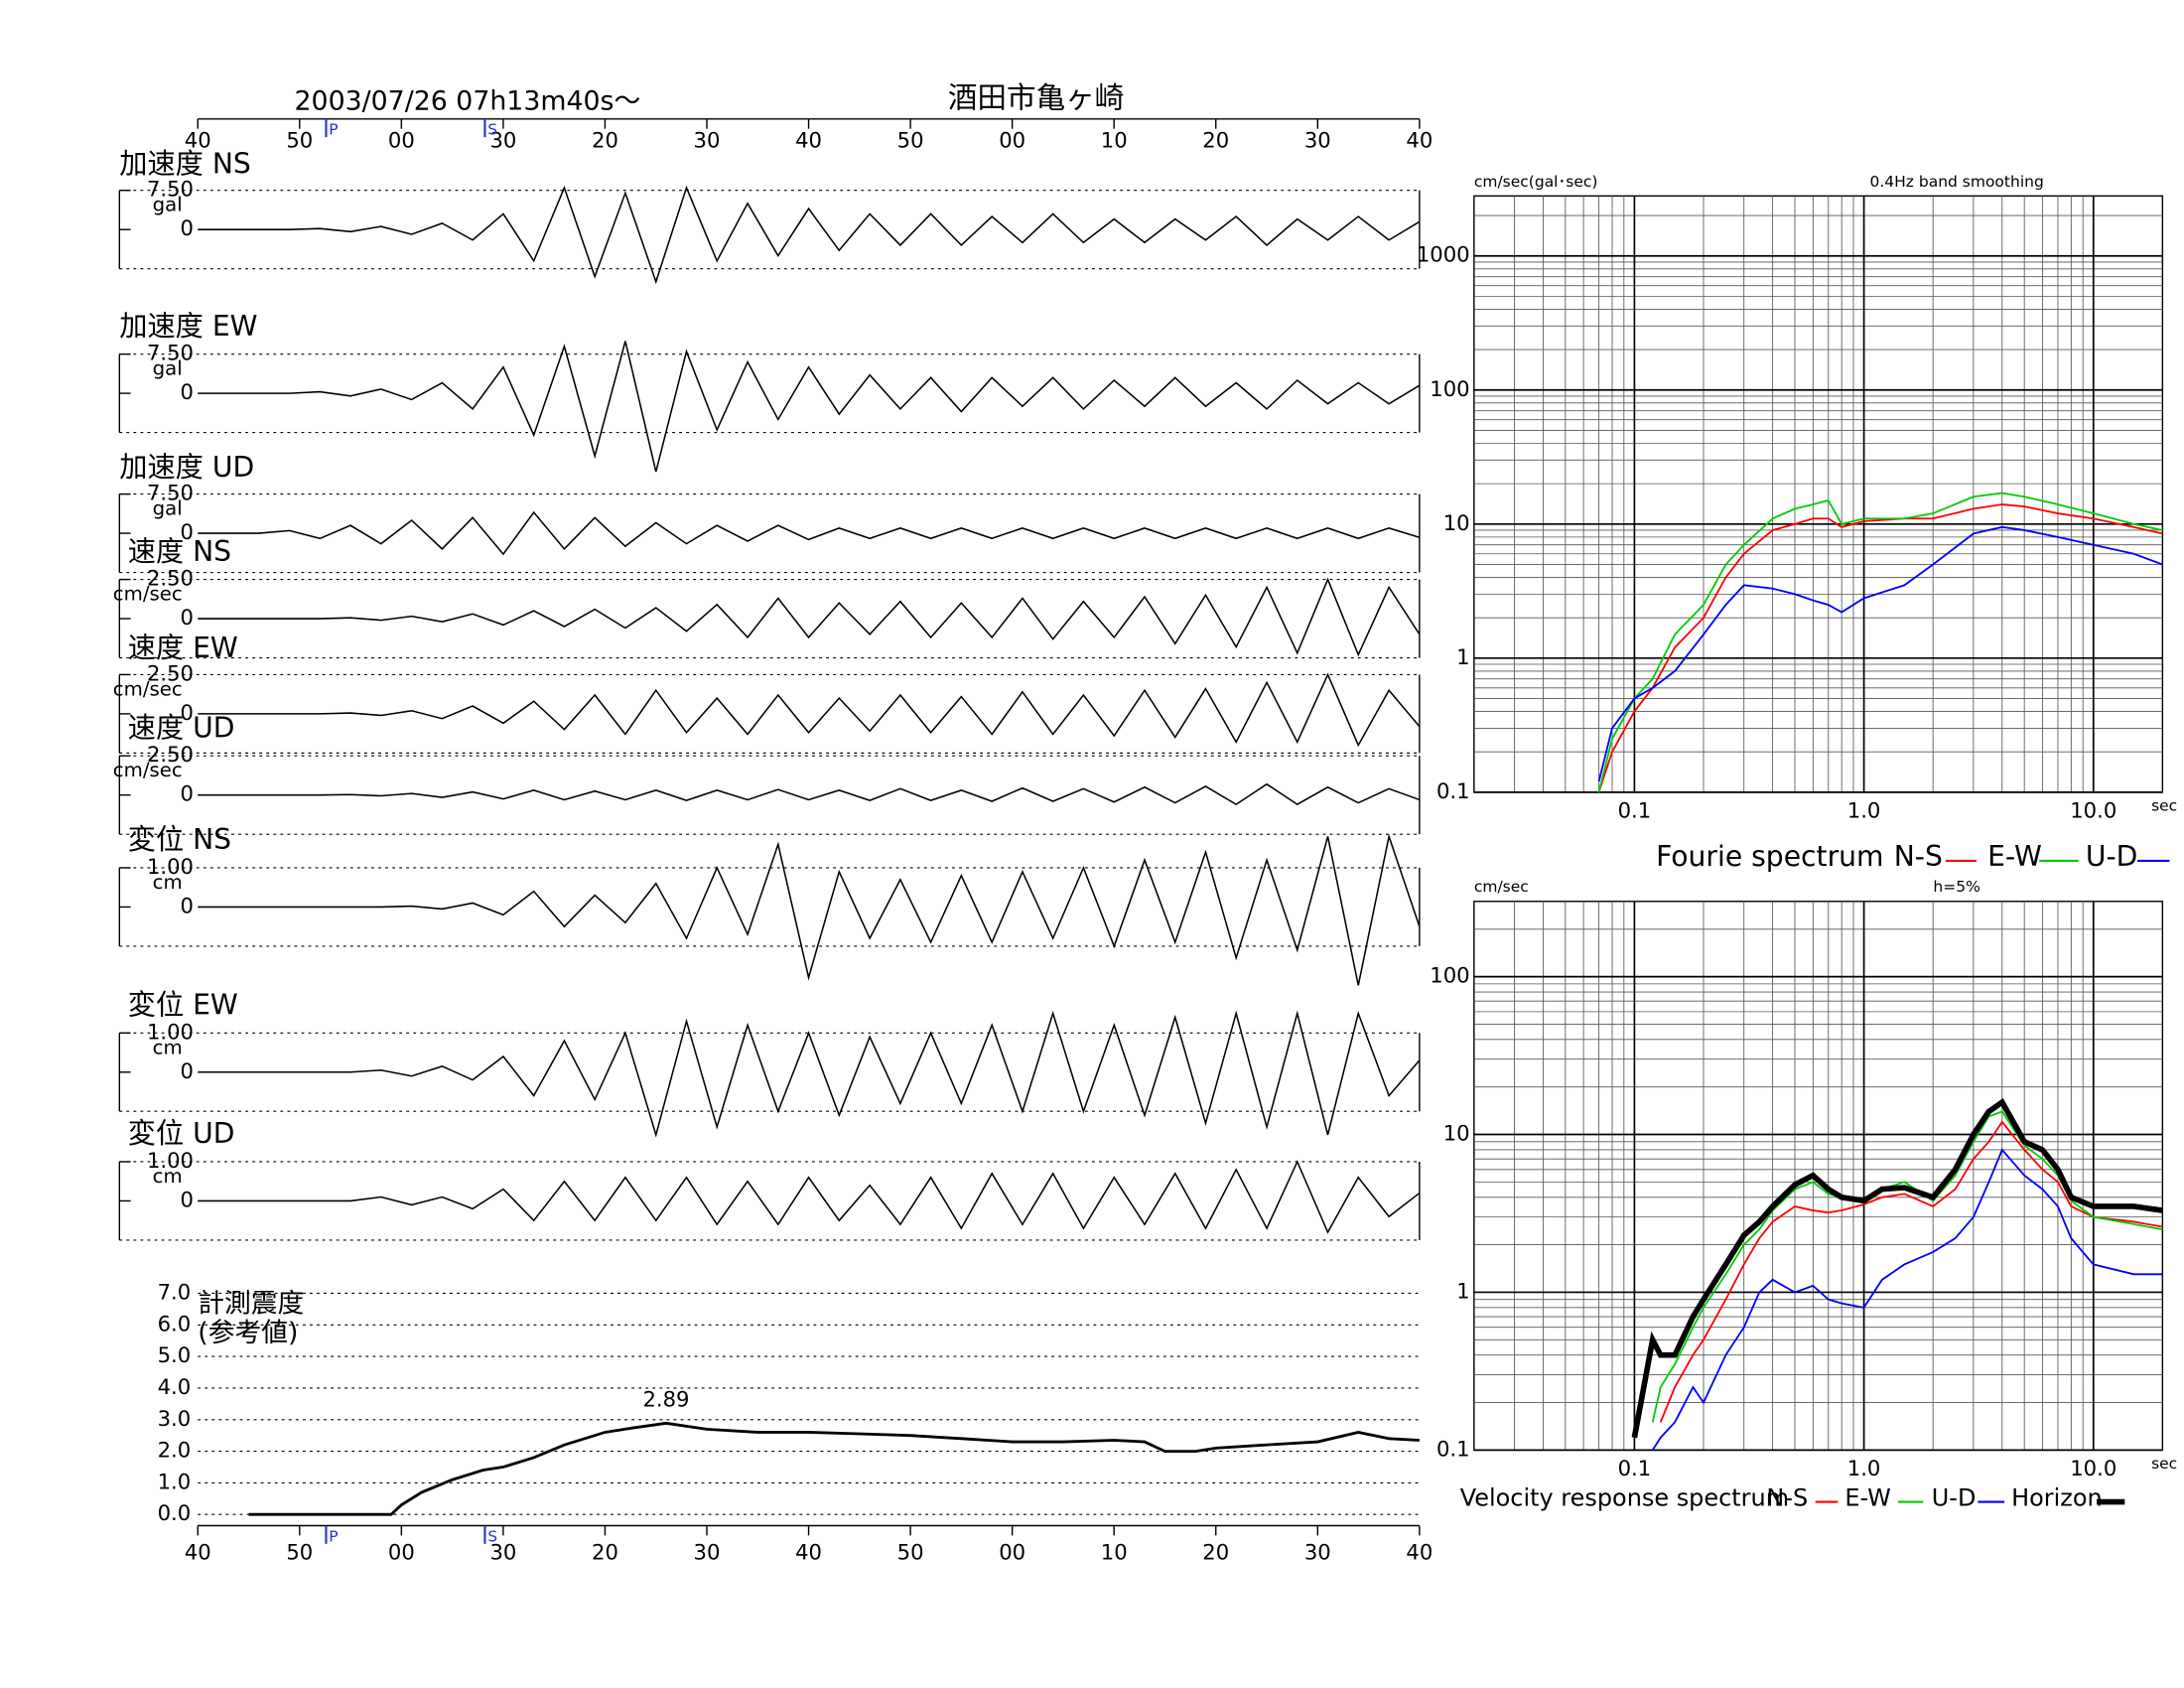 The height and width of the screenshot is (1688, 2184). Describe the element at coordinates (251, 1303) in the screenshot. I see `intensity-title: 計測震度` at that location.